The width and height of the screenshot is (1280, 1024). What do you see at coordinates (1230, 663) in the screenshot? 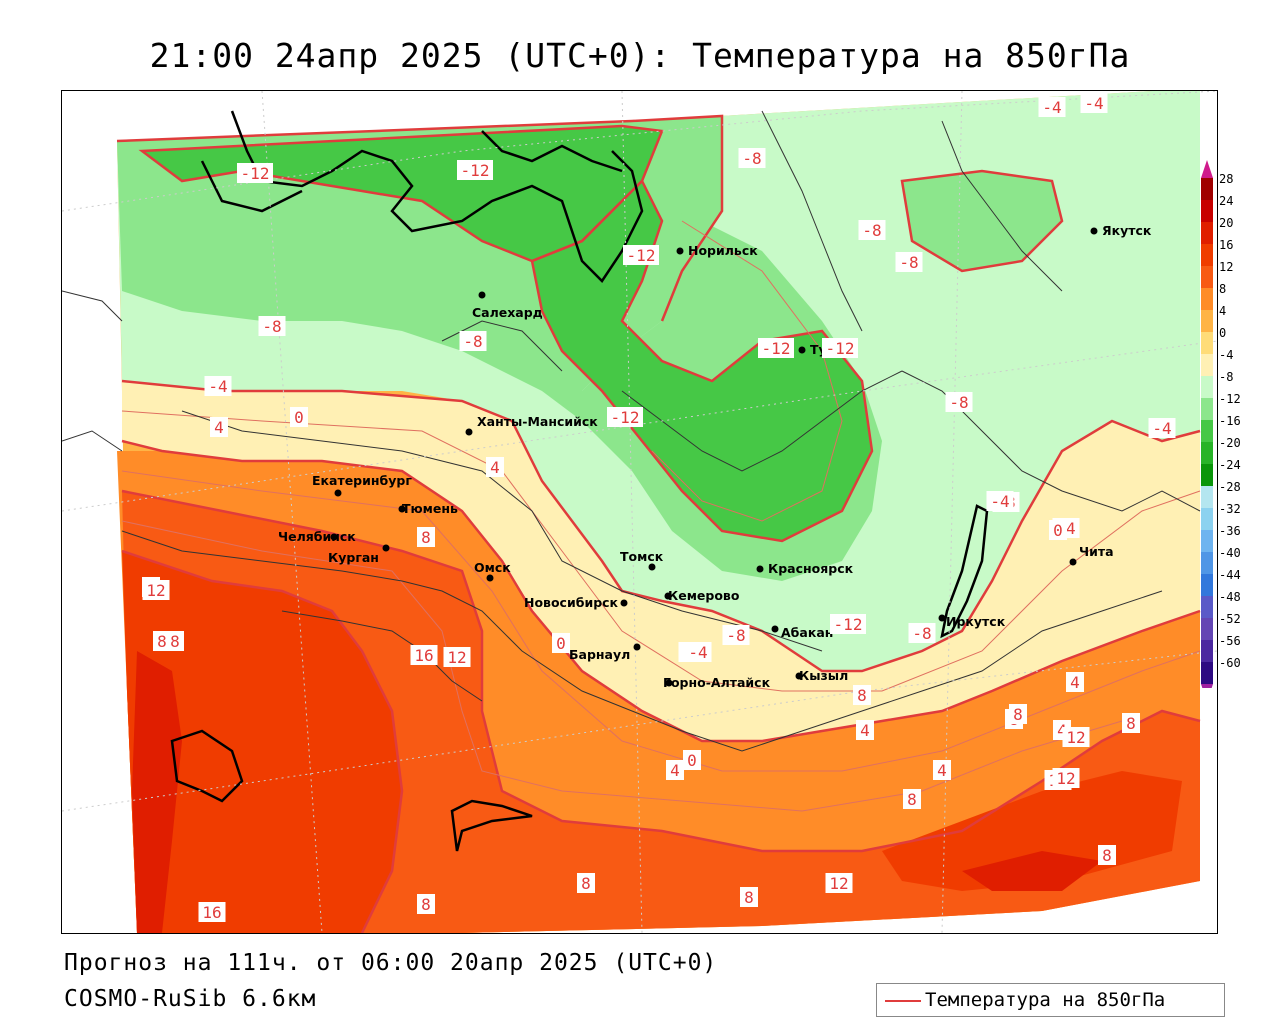
I see `colorbar-tick-label: -60` at bounding box center [1230, 663].